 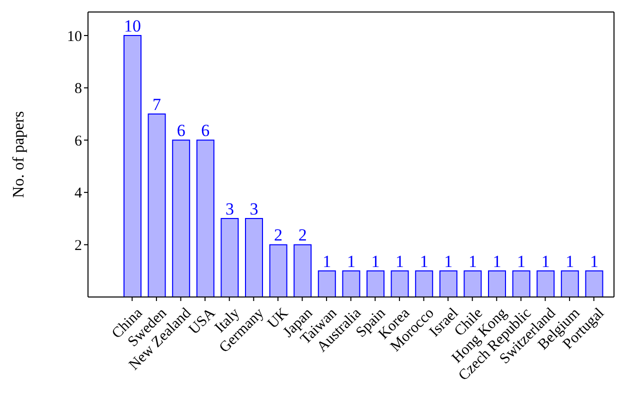 I want to click on y-tick-label: 6, so click(x=78, y=141).